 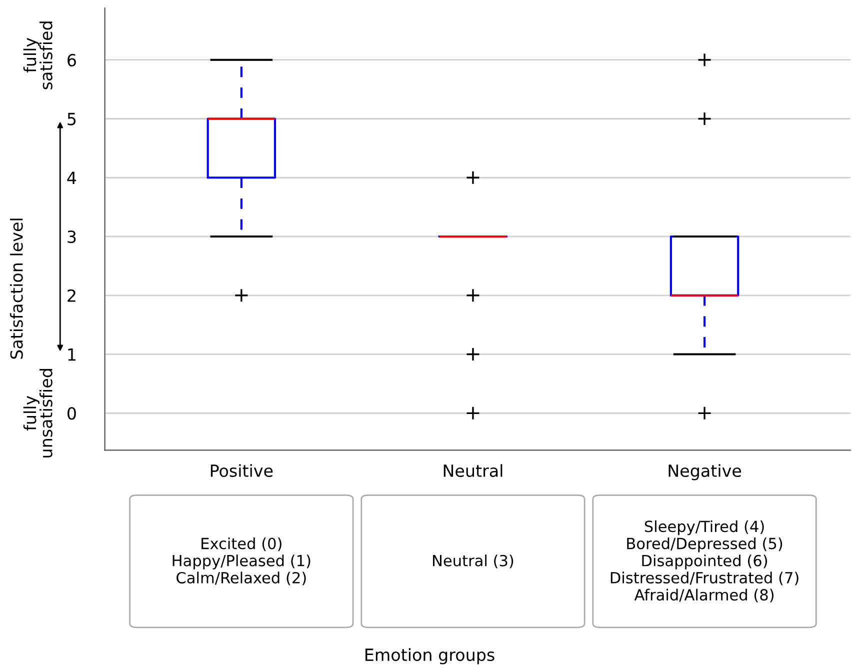 What do you see at coordinates (72, 60) in the screenshot?
I see `y-tick-label: 6` at bounding box center [72, 60].